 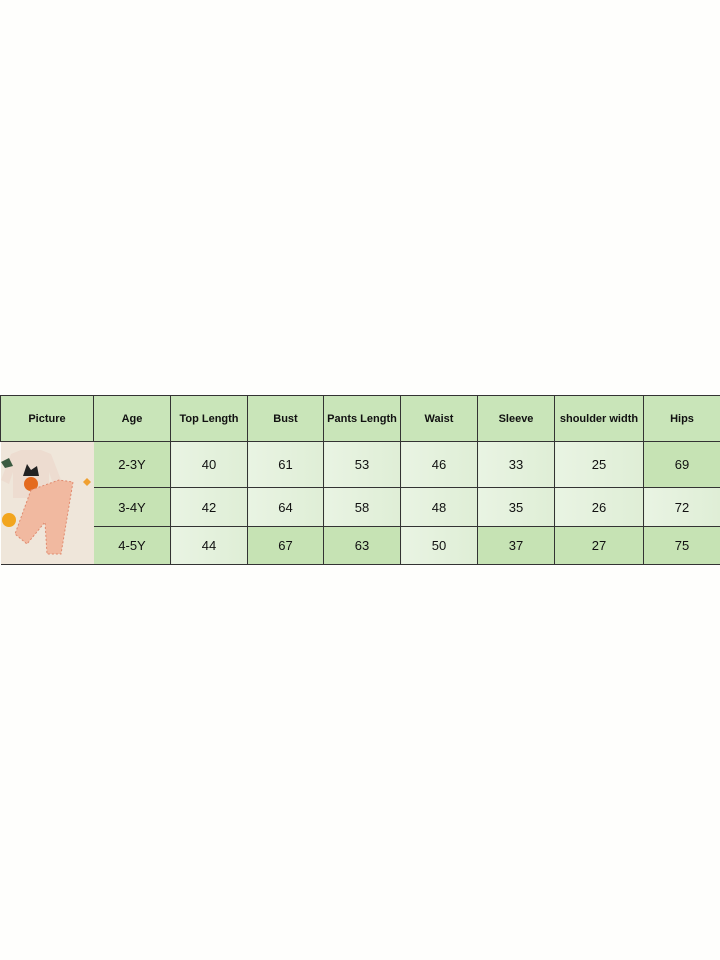 I want to click on pants-length-cell: 53, so click(x=362, y=464).